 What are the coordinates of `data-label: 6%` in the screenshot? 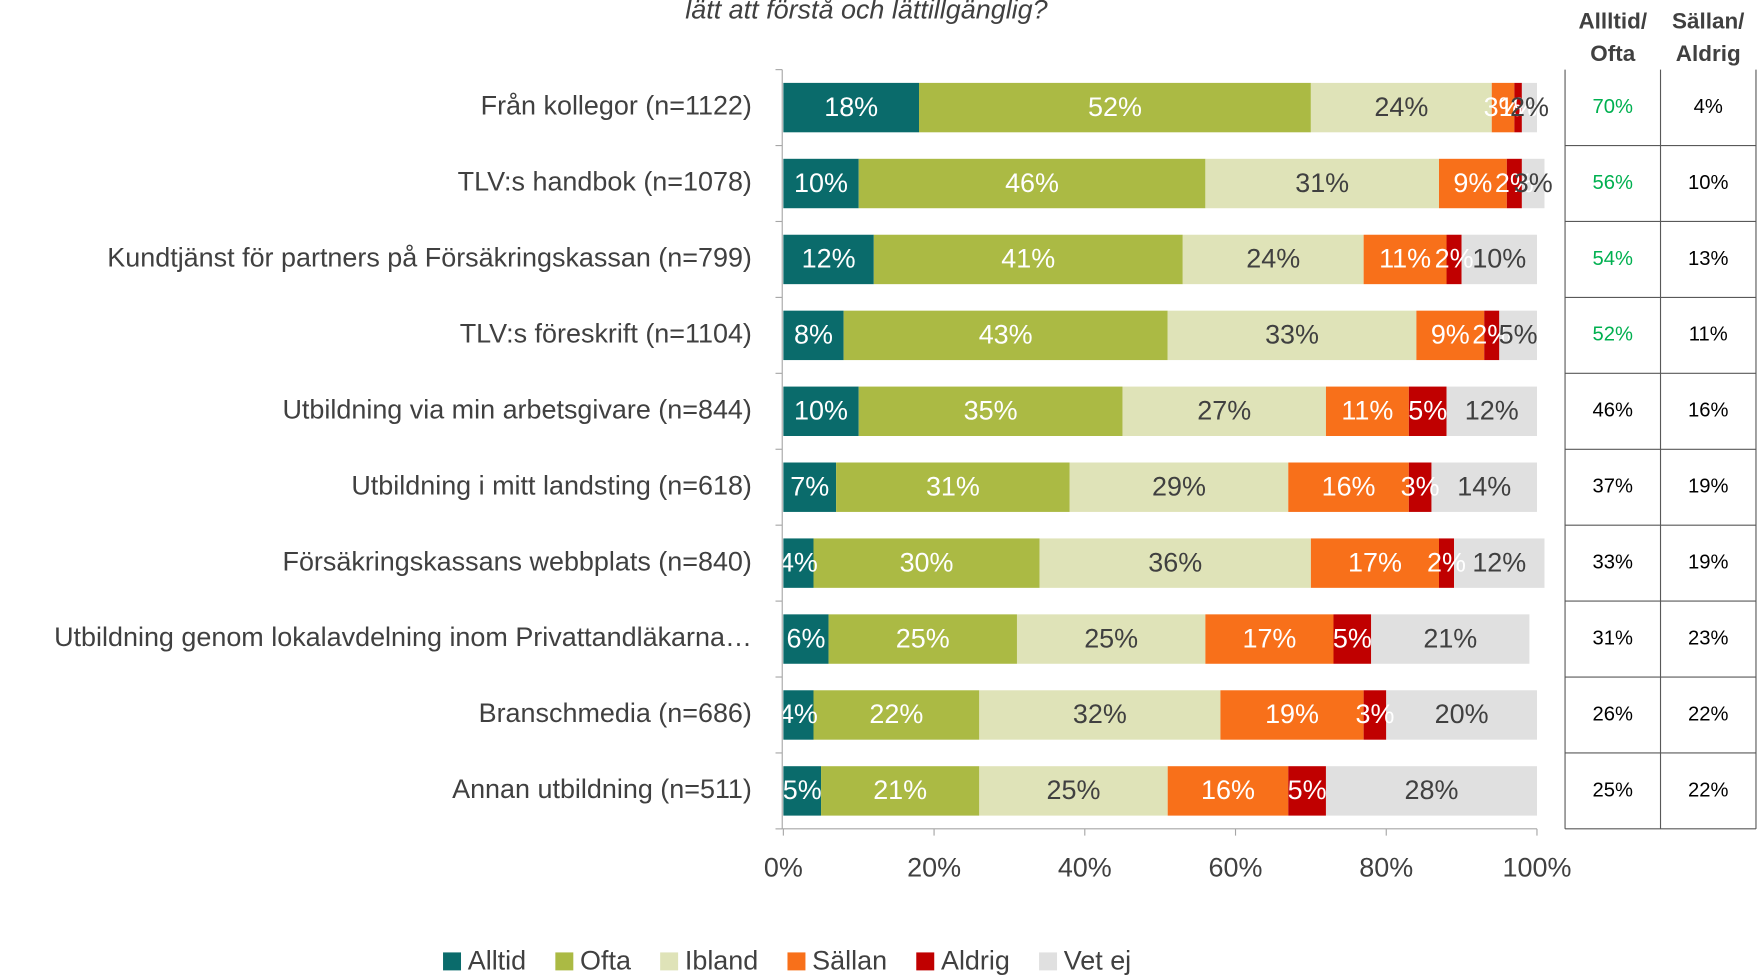 It's located at (805, 638).